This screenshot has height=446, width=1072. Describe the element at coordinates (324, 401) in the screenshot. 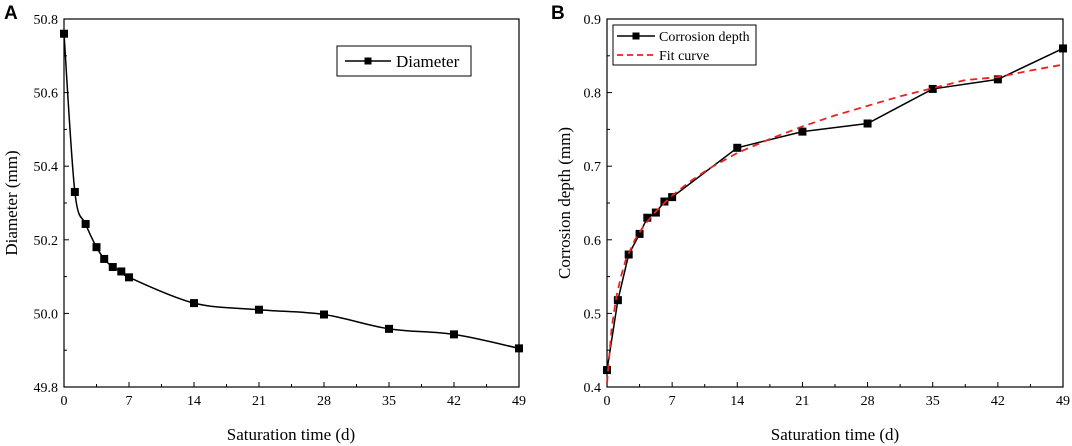

I see `panel-a-x-tick-label: 28` at that location.